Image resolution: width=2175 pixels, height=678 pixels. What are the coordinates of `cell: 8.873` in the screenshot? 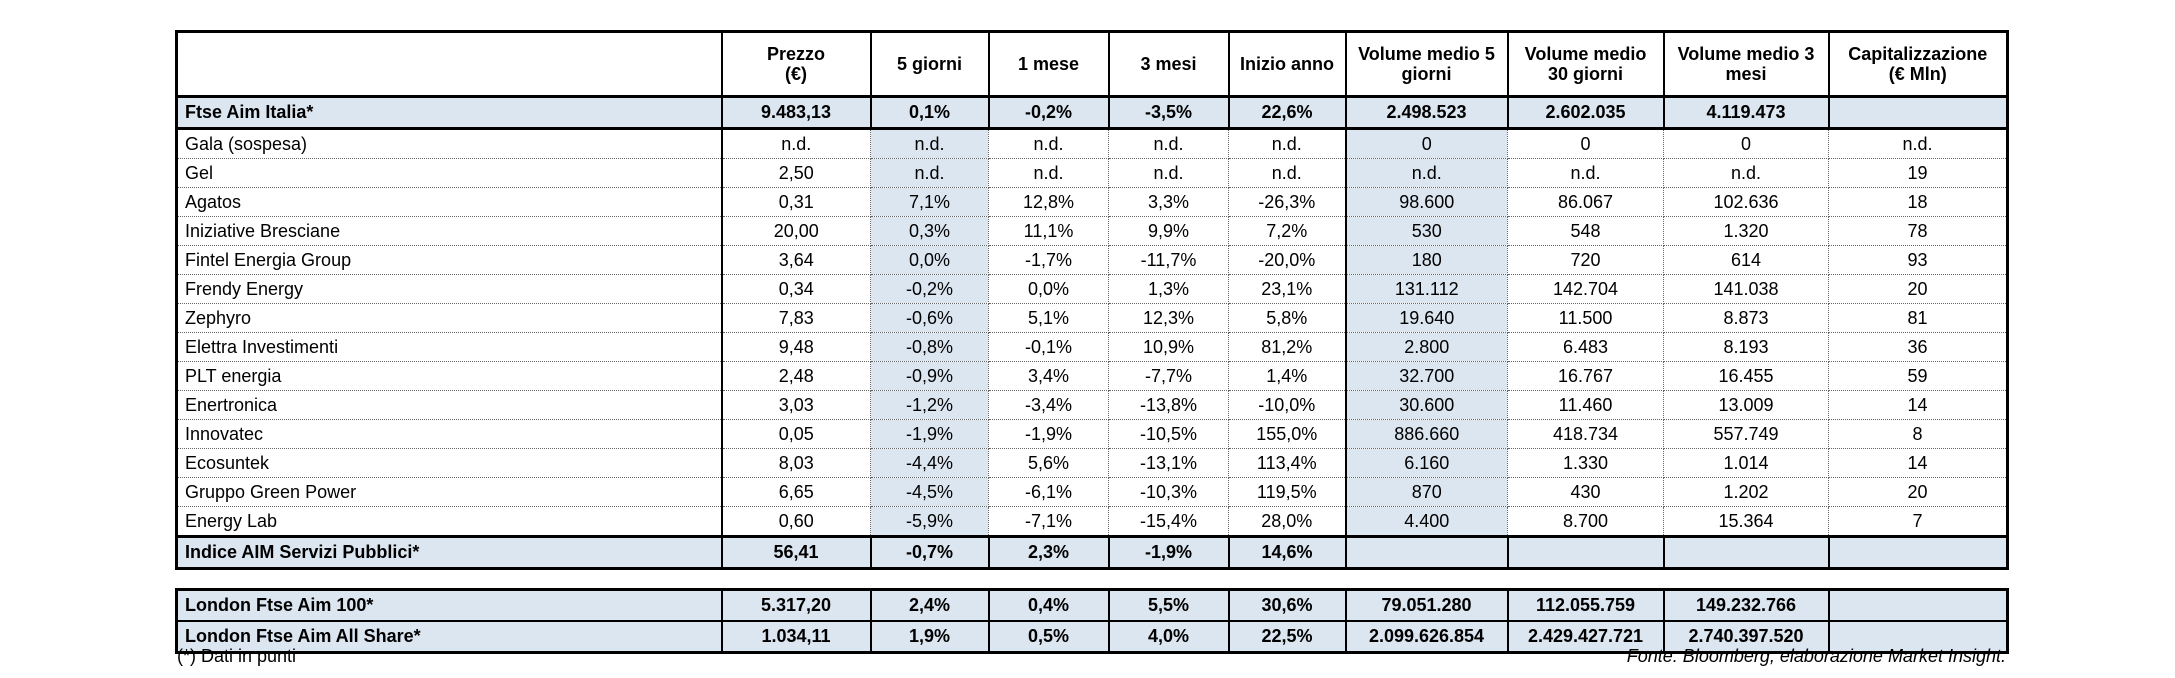 It's located at (1746, 318).